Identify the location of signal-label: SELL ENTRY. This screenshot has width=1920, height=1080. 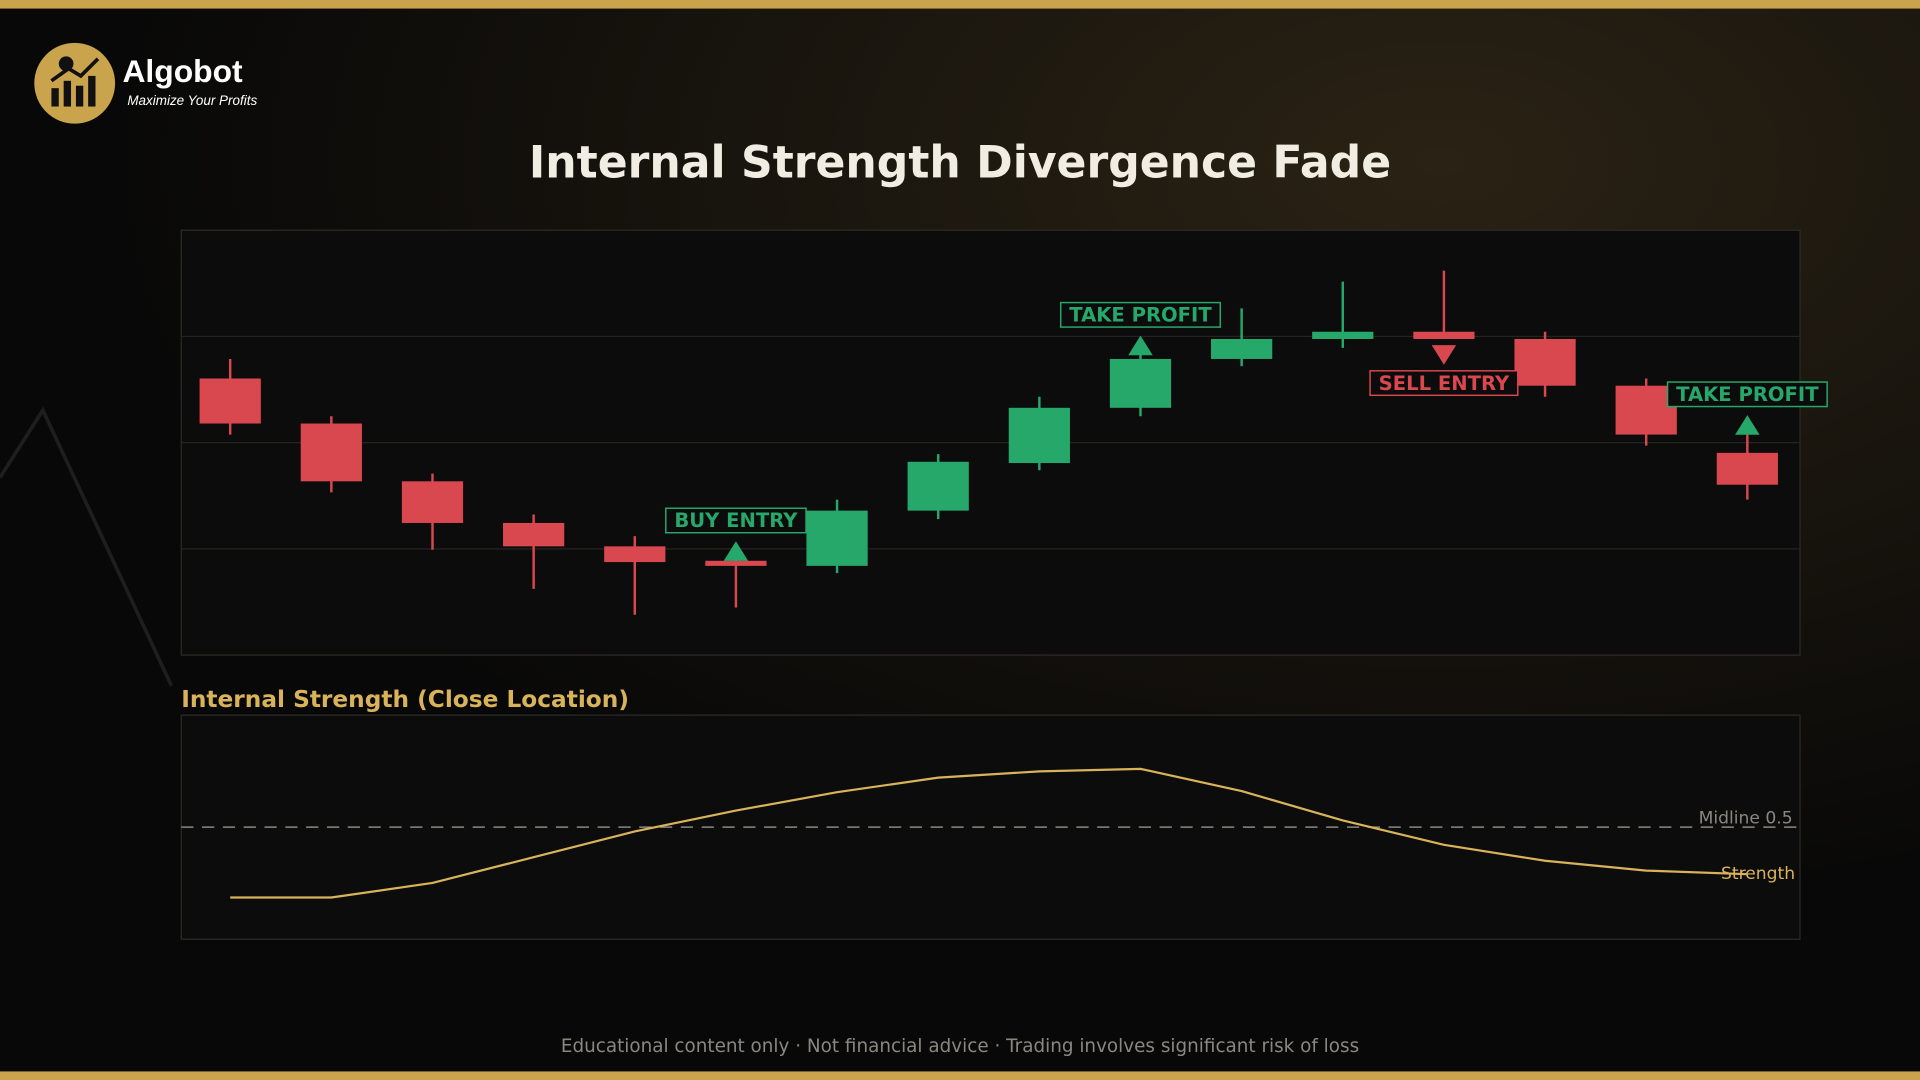
(1444, 383).